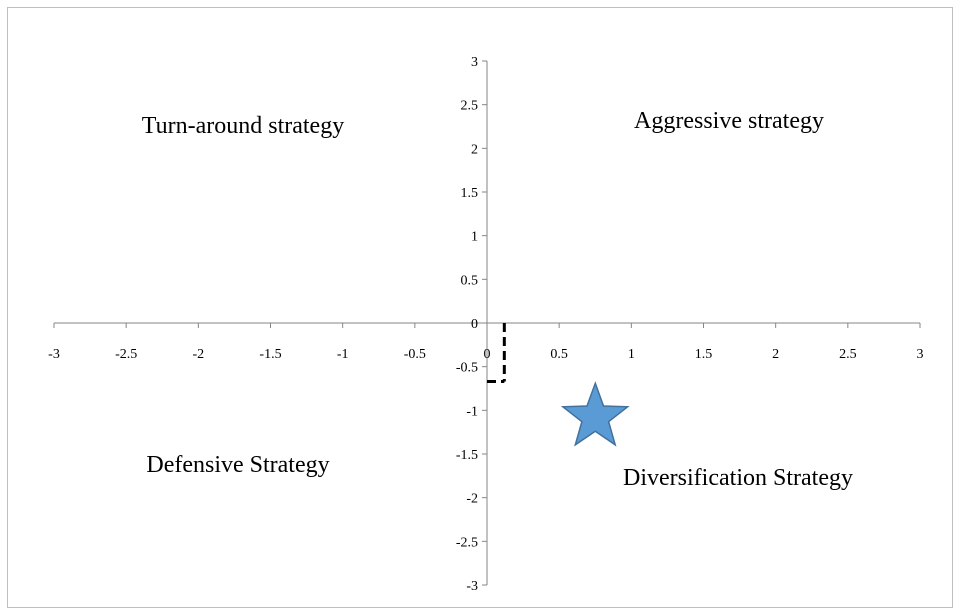  Describe the element at coordinates (343, 354) in the screenshot. I see `x-tick-label: -1` at that location.